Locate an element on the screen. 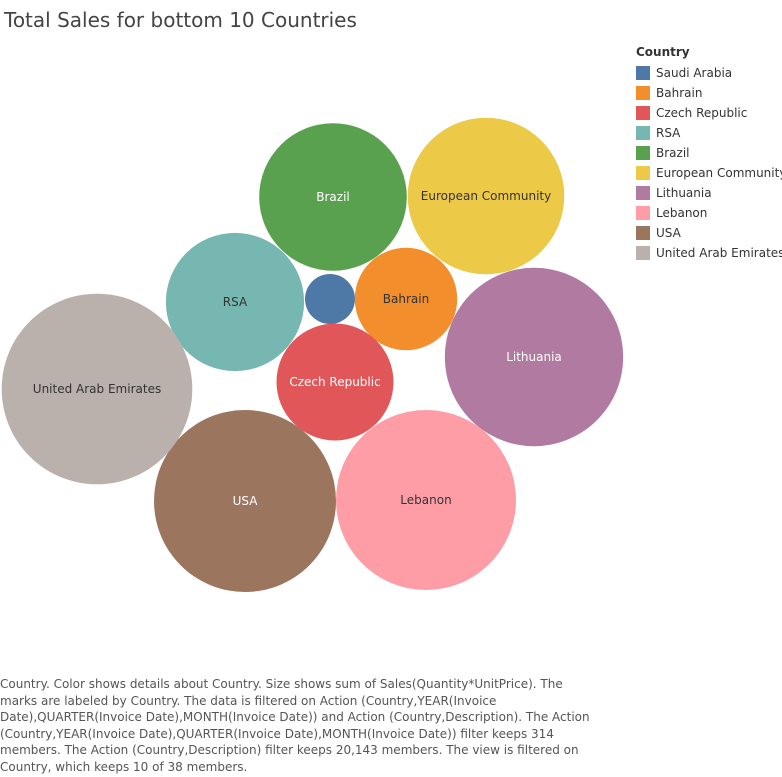  bubble-label-brazil: Brazil is located at coordinates (333, 197).